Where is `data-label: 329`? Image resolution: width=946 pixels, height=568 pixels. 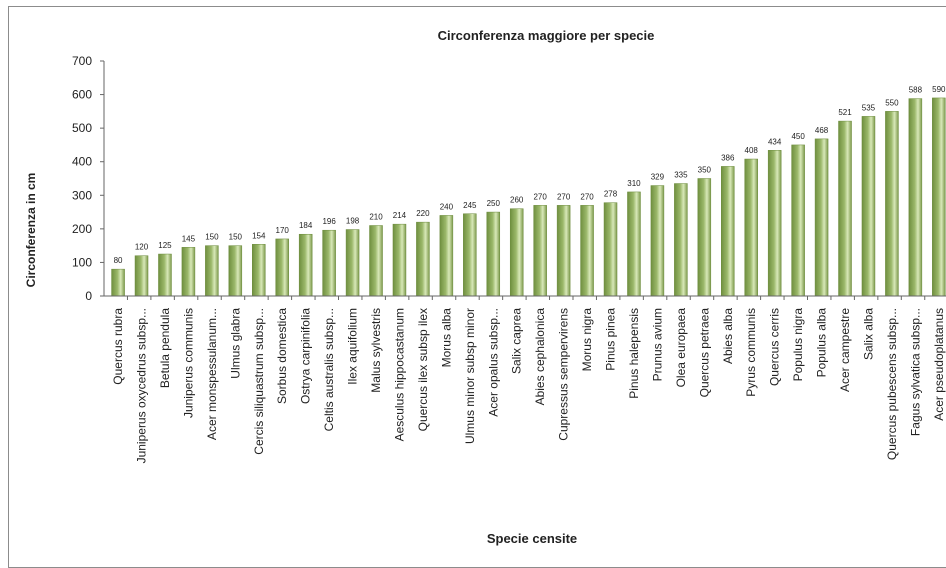
data-label: 329 is located at coordinates (658, 177).